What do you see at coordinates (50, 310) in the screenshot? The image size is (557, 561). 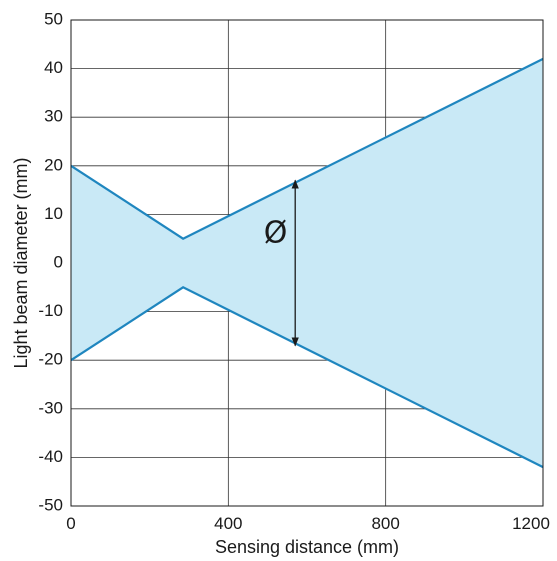 I see `y-tick-label: -10` at bounding box center [50, 310].